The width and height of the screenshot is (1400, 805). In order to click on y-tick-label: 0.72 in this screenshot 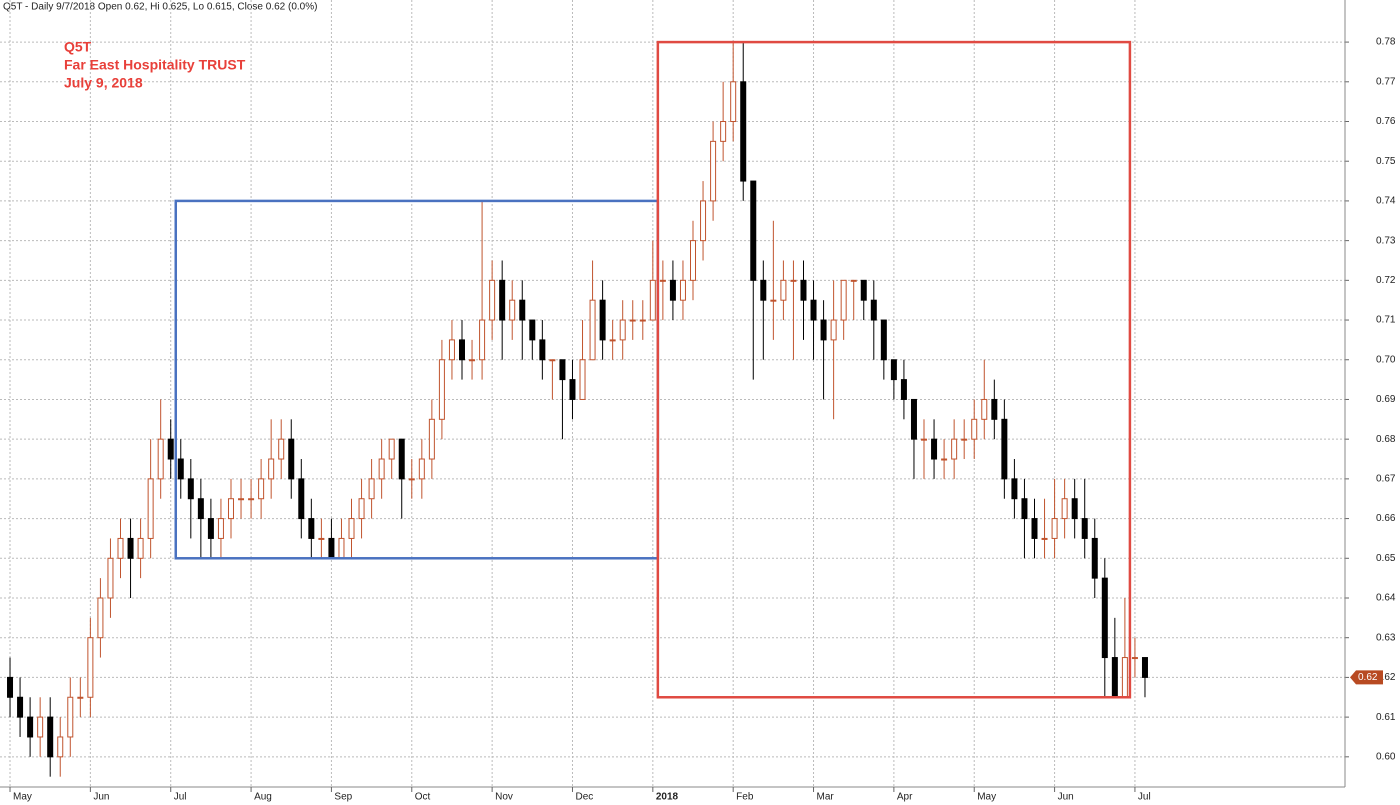, I will do `click(1386, 280)`.